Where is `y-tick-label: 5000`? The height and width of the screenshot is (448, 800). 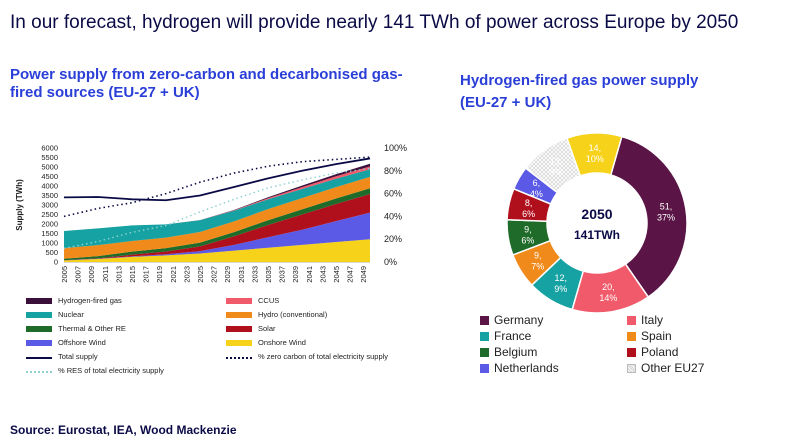 y-tick-label: 5000 is located at coordinates (49, 167).